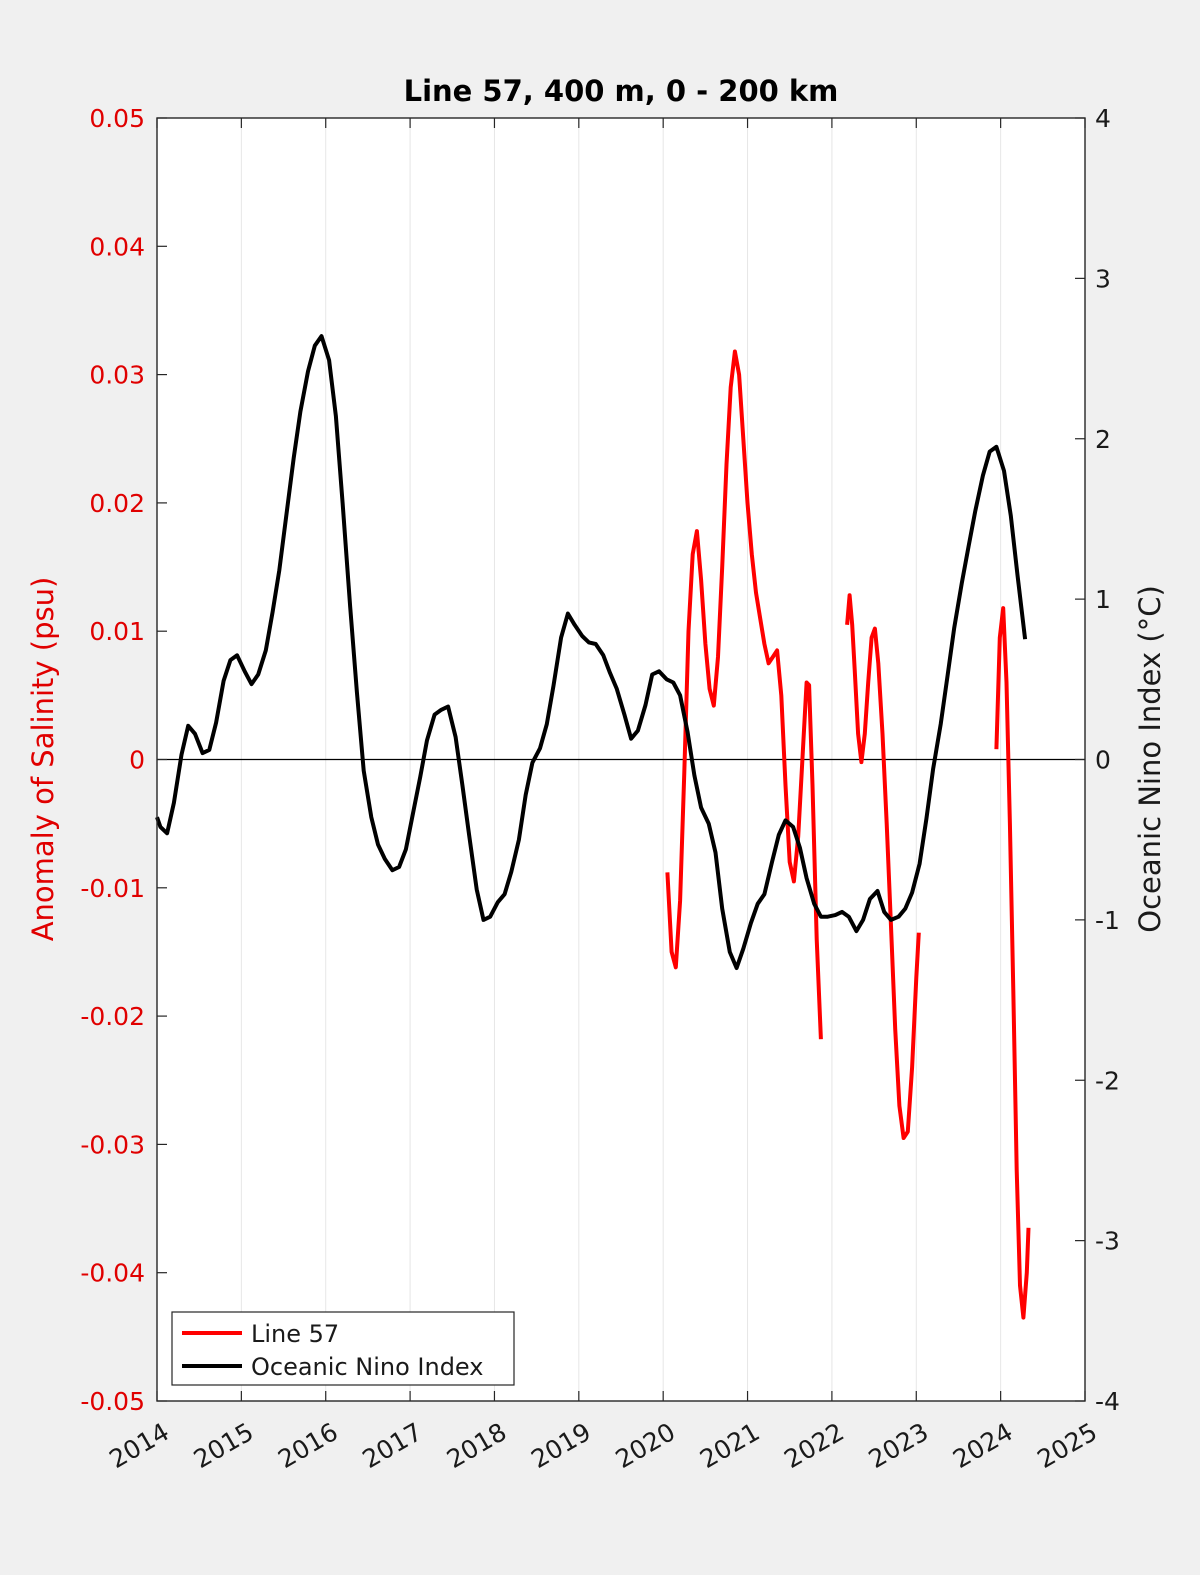 Image resolution: width=1200 pixels, height=1575 pixels. I want to click on x-tick-label-2016: 2016, so click(308, 1445).